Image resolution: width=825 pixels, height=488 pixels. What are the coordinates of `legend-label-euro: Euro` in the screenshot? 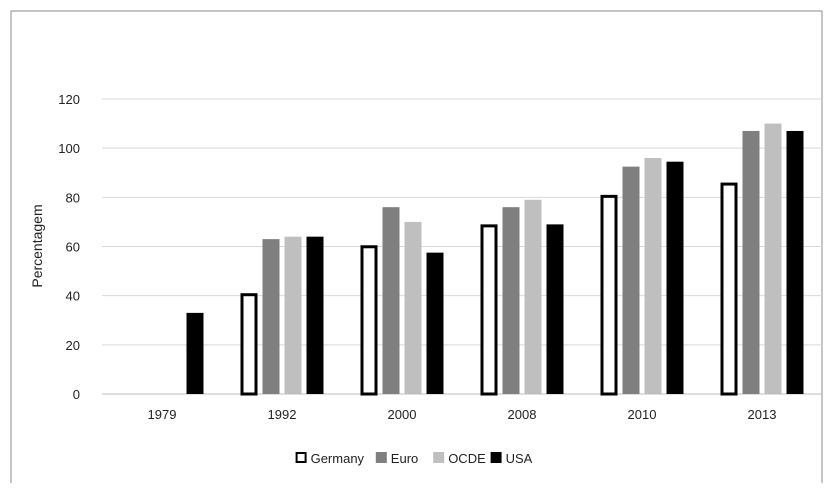 It's located at (404, 458).